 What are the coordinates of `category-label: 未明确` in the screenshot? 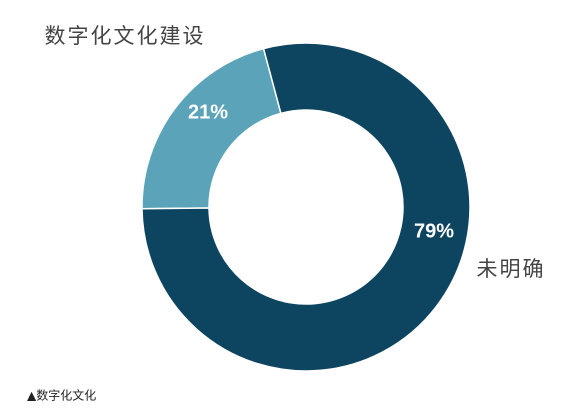 It's located at (511, 269).